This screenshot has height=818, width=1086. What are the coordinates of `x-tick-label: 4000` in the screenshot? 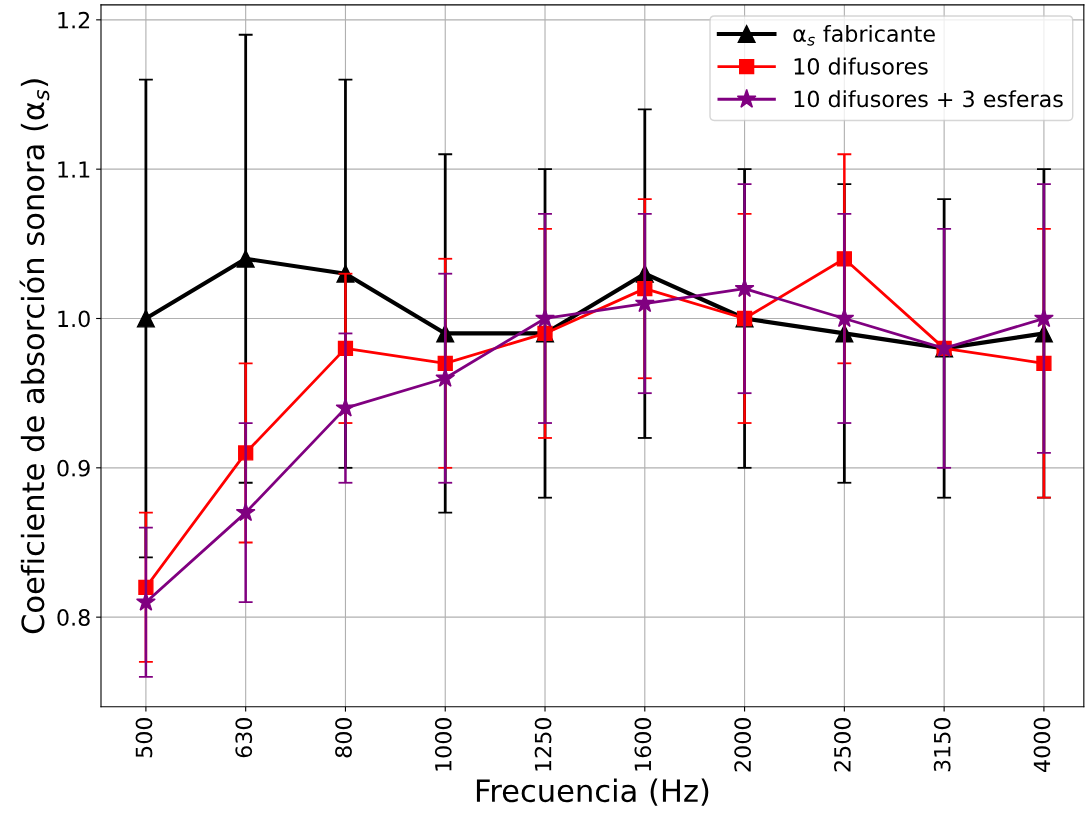 It's located at (1042, 744).